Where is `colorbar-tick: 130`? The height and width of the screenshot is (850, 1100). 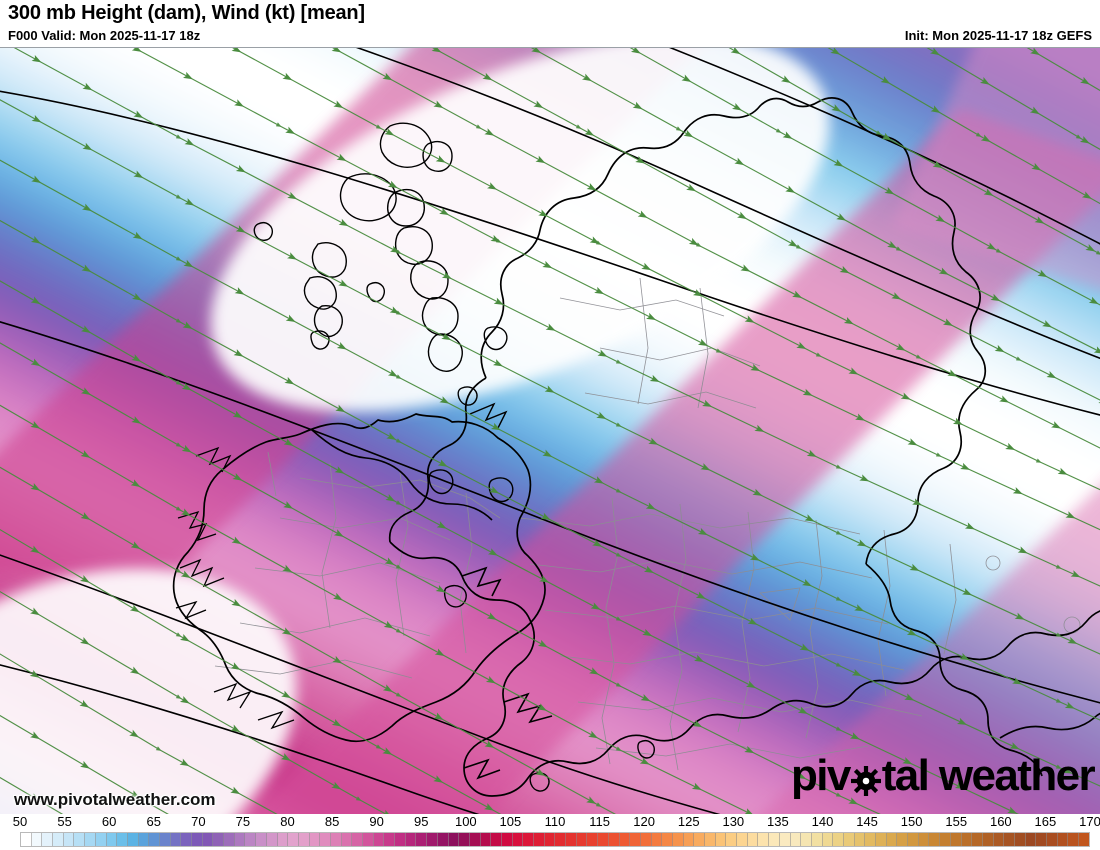 colorbar-tick: 130 is located at coordinates (733, 821).